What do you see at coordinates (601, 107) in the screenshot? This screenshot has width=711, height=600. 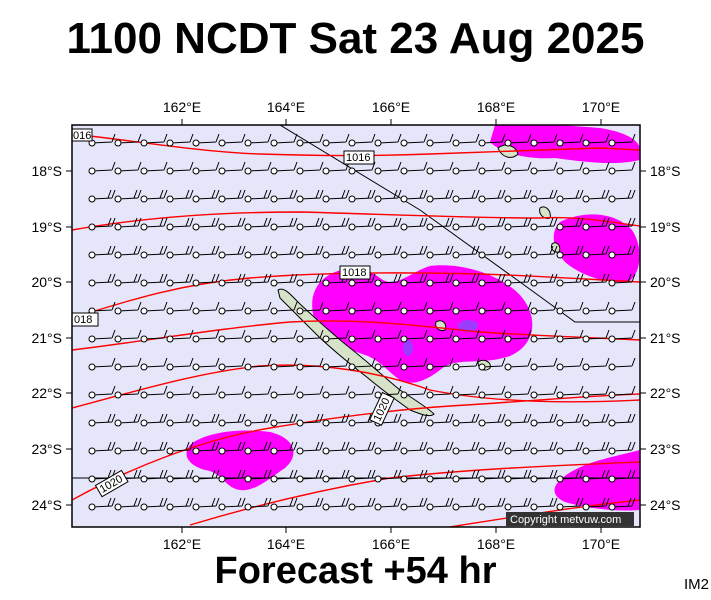 I see `lon-tick-label: 170°E` at bounding box center [601, 107].